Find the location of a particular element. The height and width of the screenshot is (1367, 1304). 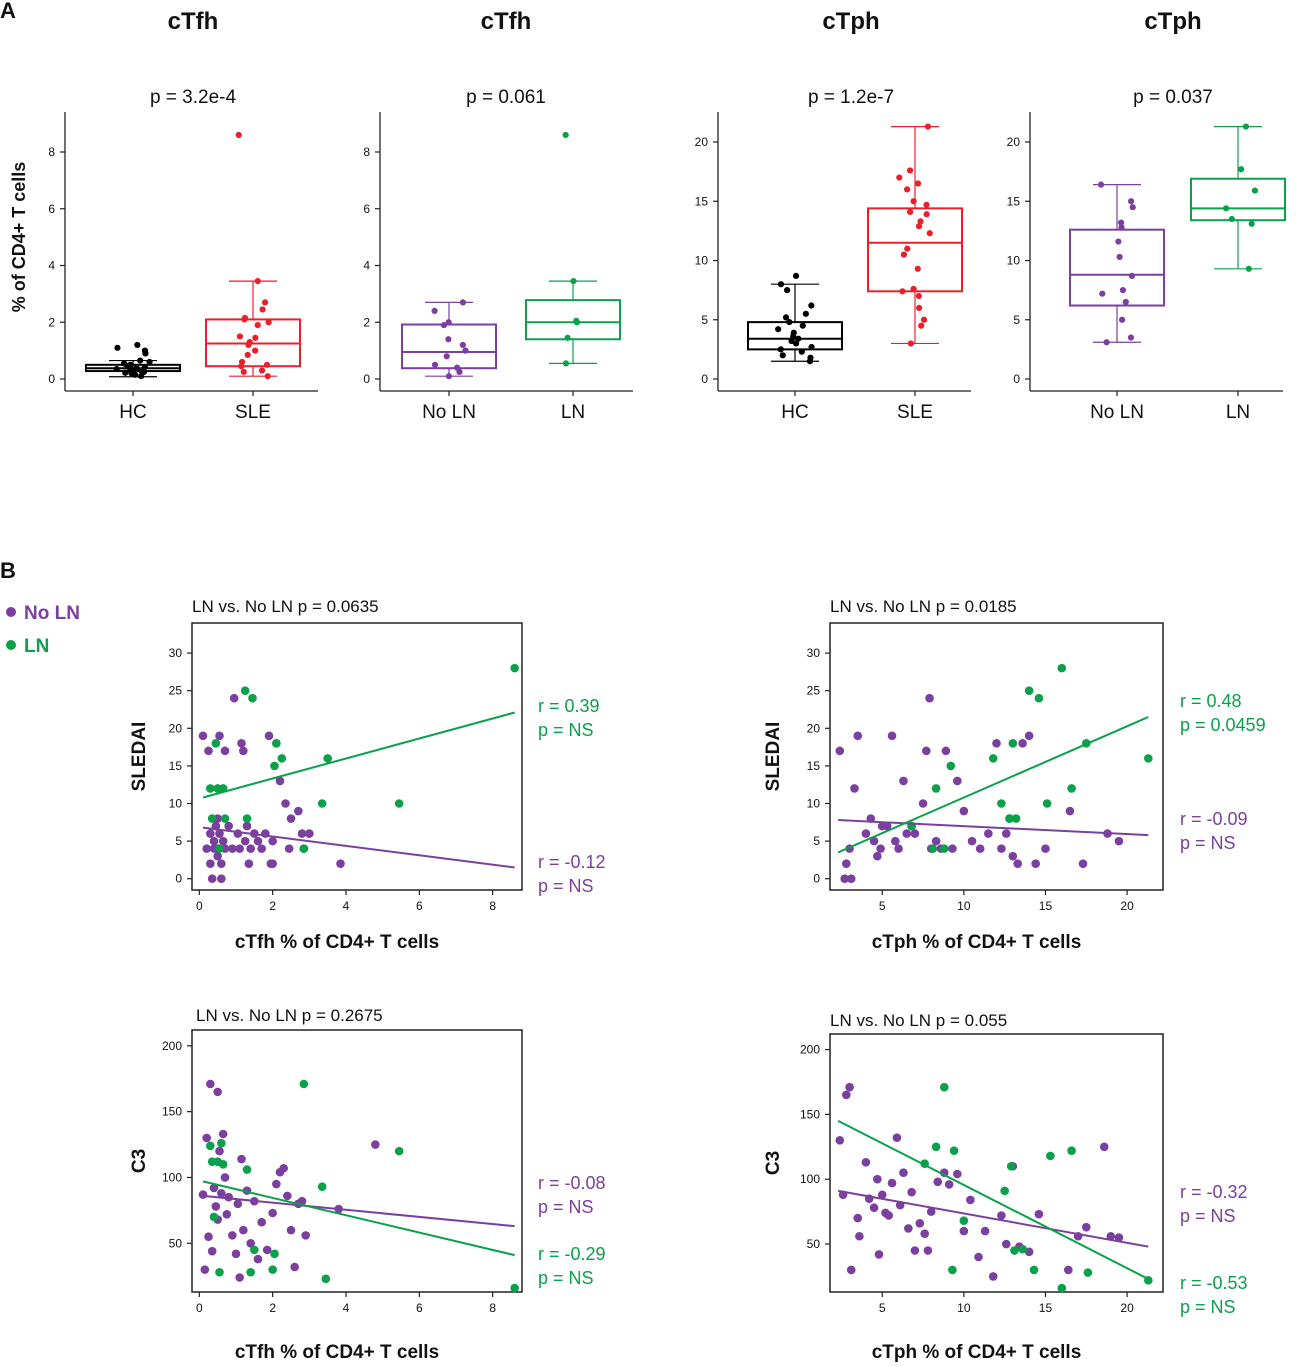

y-tick-label: 25 is located at coordinates (814, 691).